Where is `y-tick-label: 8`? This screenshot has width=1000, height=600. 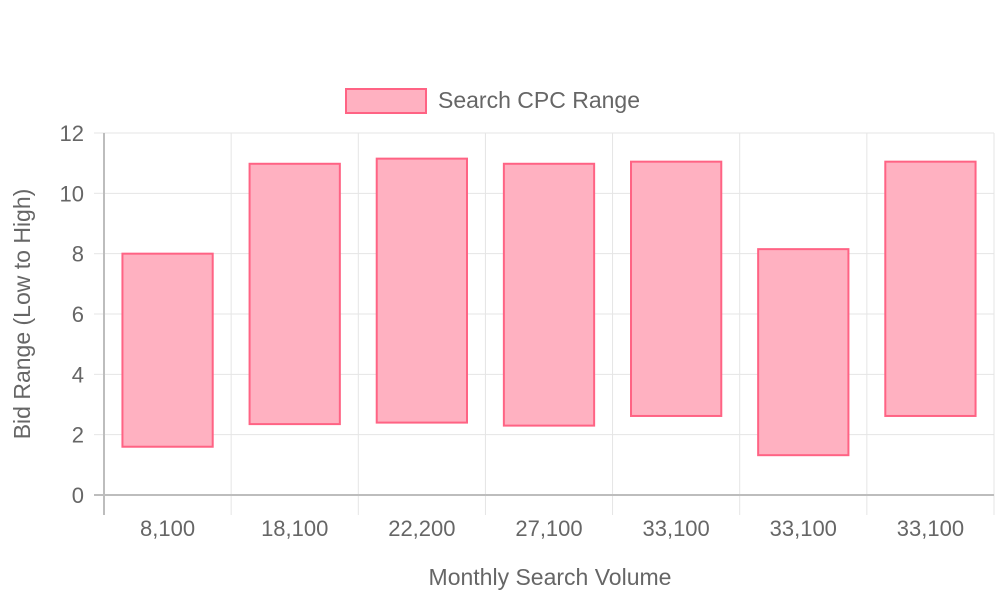
y-tick-label: 8 is located at coordinates (78, 254).